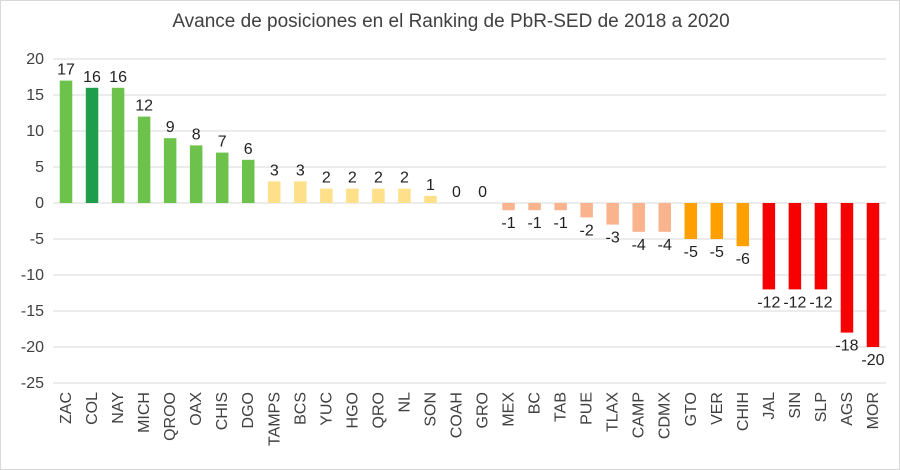 The height and width of the screenshot is (470, 900). I want to click on bar-mex, so click(508, 207).